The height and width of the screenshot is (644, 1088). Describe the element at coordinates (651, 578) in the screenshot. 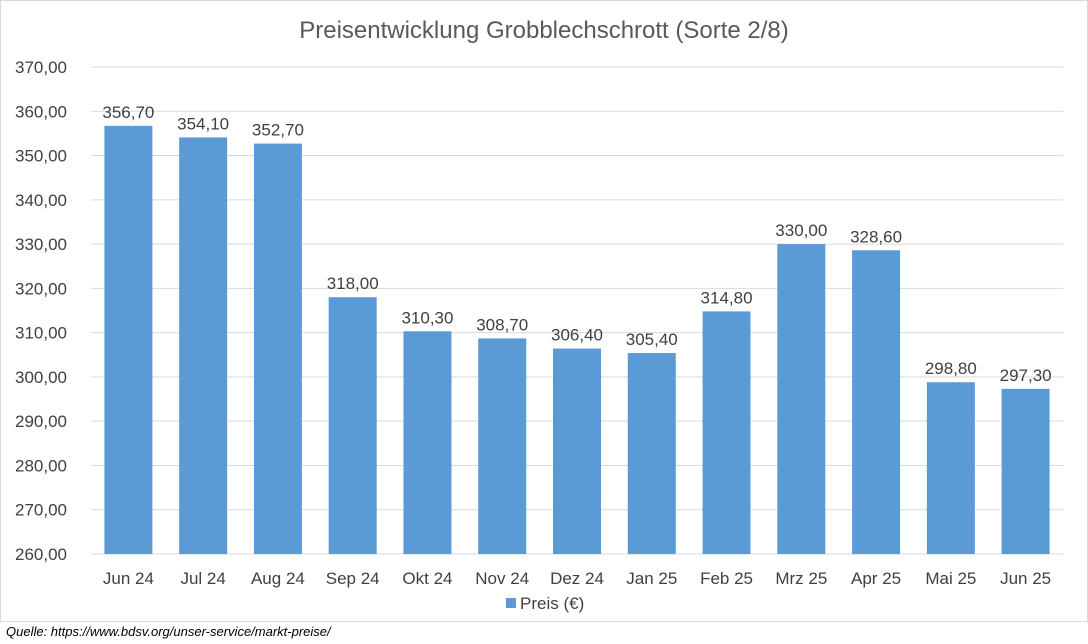

I see `x-tick-label: Jan 25` at that location.